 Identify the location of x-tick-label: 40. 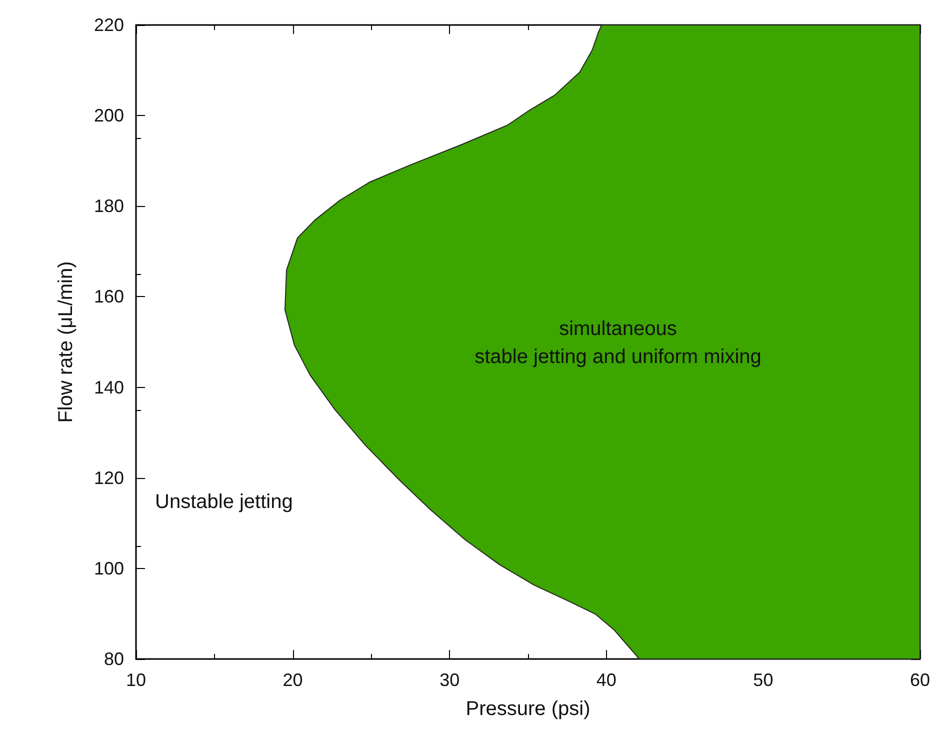
(606, 680).